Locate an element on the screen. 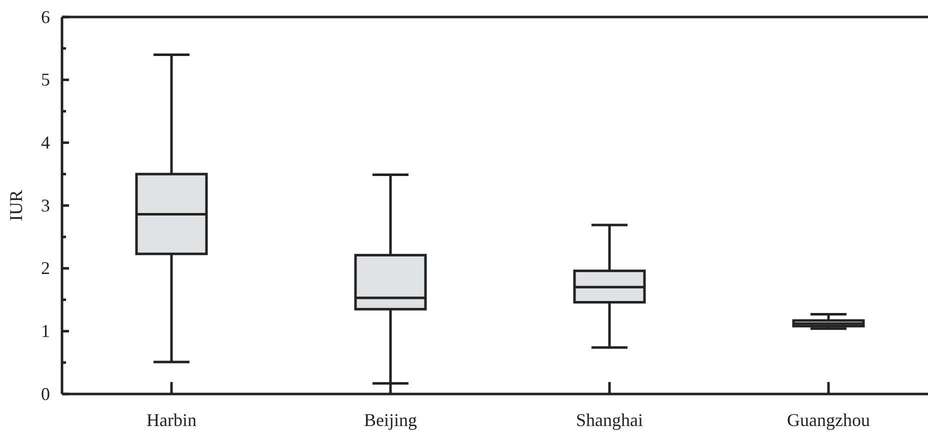  y-tick-label: 2 is located at coordinates (45, 268).